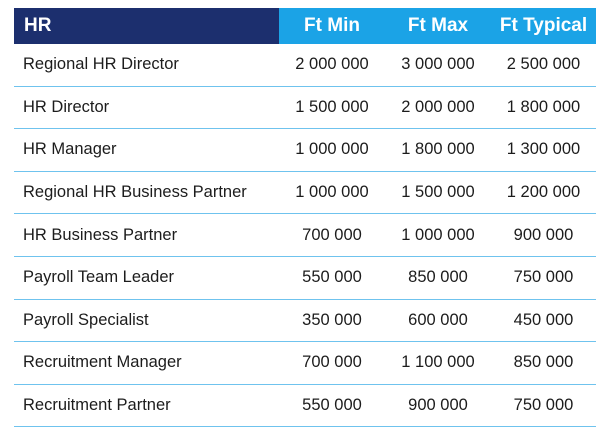 The height and width of the screenshot is (442, 610). Describe the element at coordinates (101, 64) in the screenshot. I see `role-cell: Regional HR Director` at that location.